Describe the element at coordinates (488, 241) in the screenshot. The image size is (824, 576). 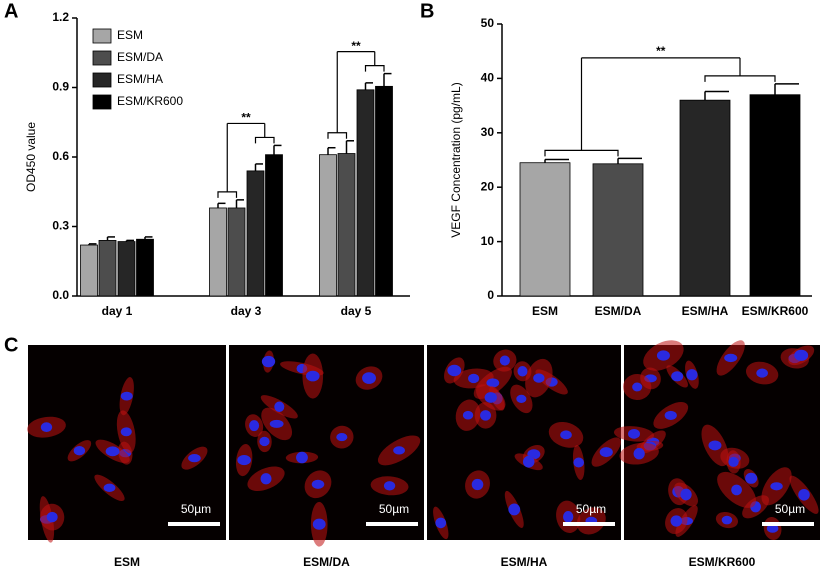
I see `y-tick-label: 10` at that location.